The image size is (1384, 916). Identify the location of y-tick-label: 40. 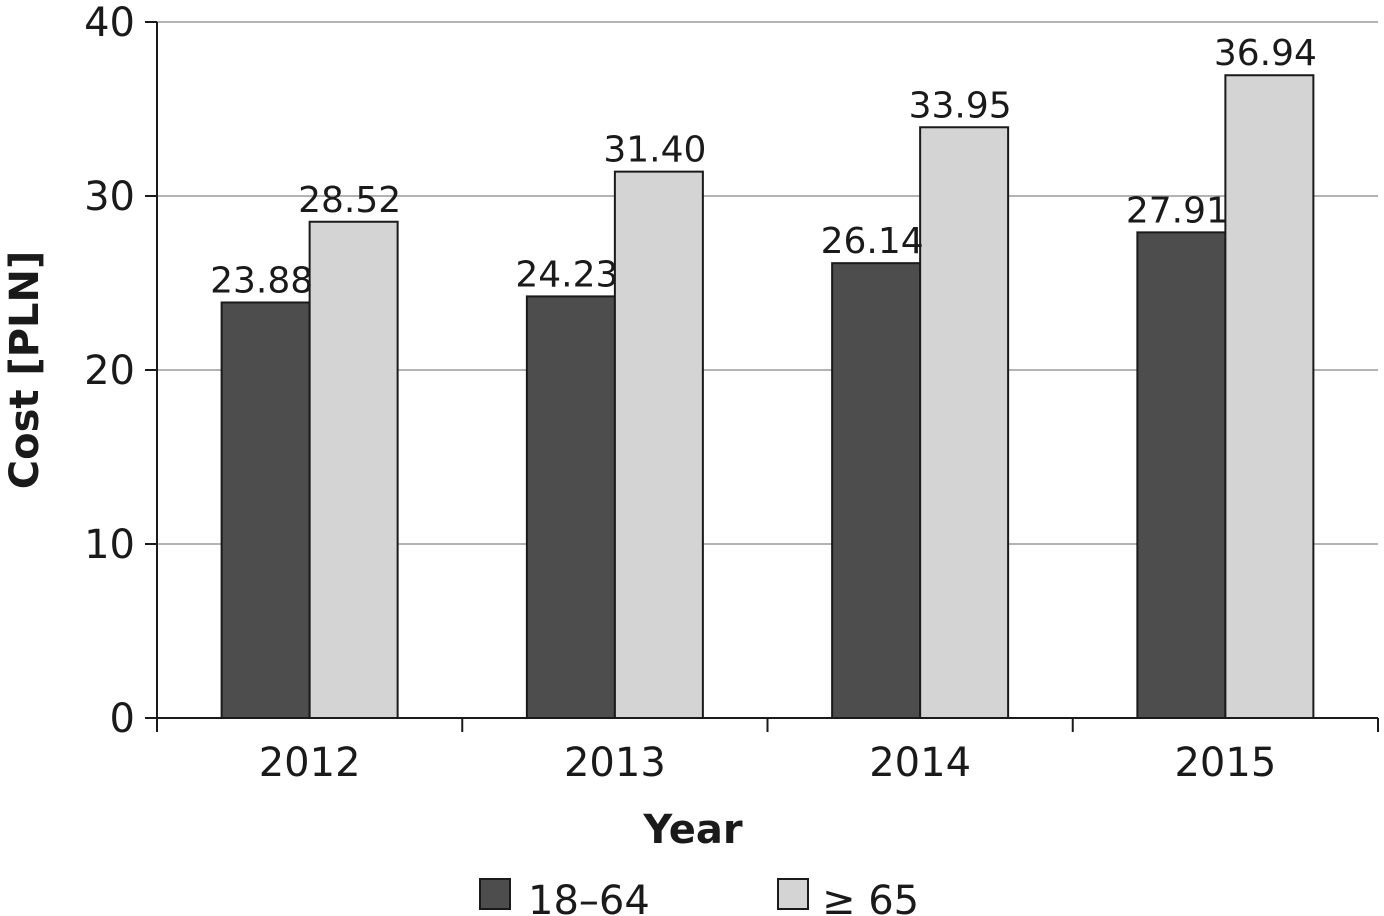
(109, 23).